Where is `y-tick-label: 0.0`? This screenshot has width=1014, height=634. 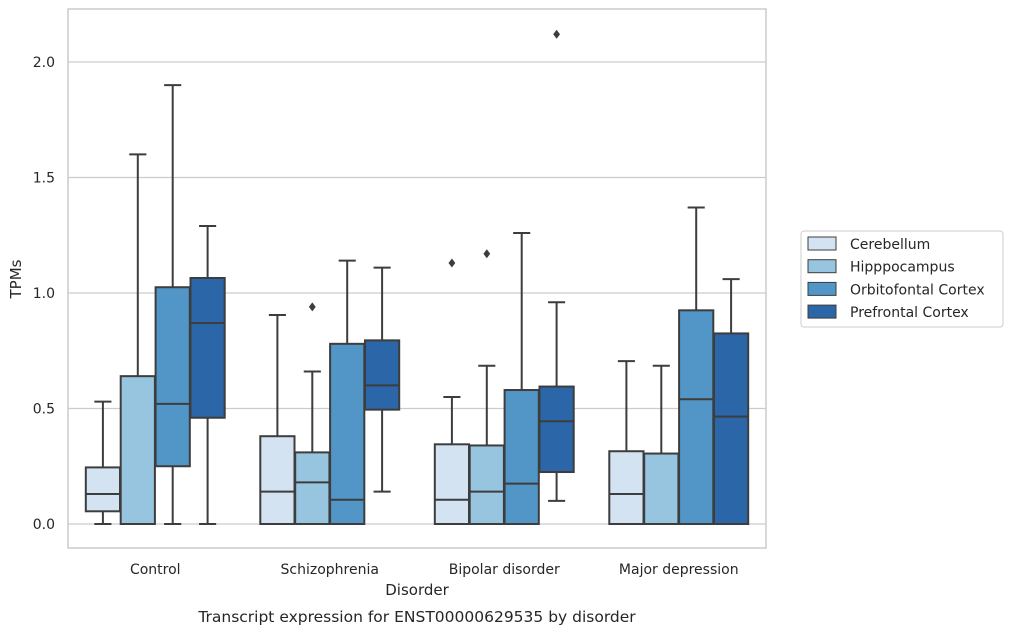 y-tick-label: 0.0 is located at coordinates (44, 525).